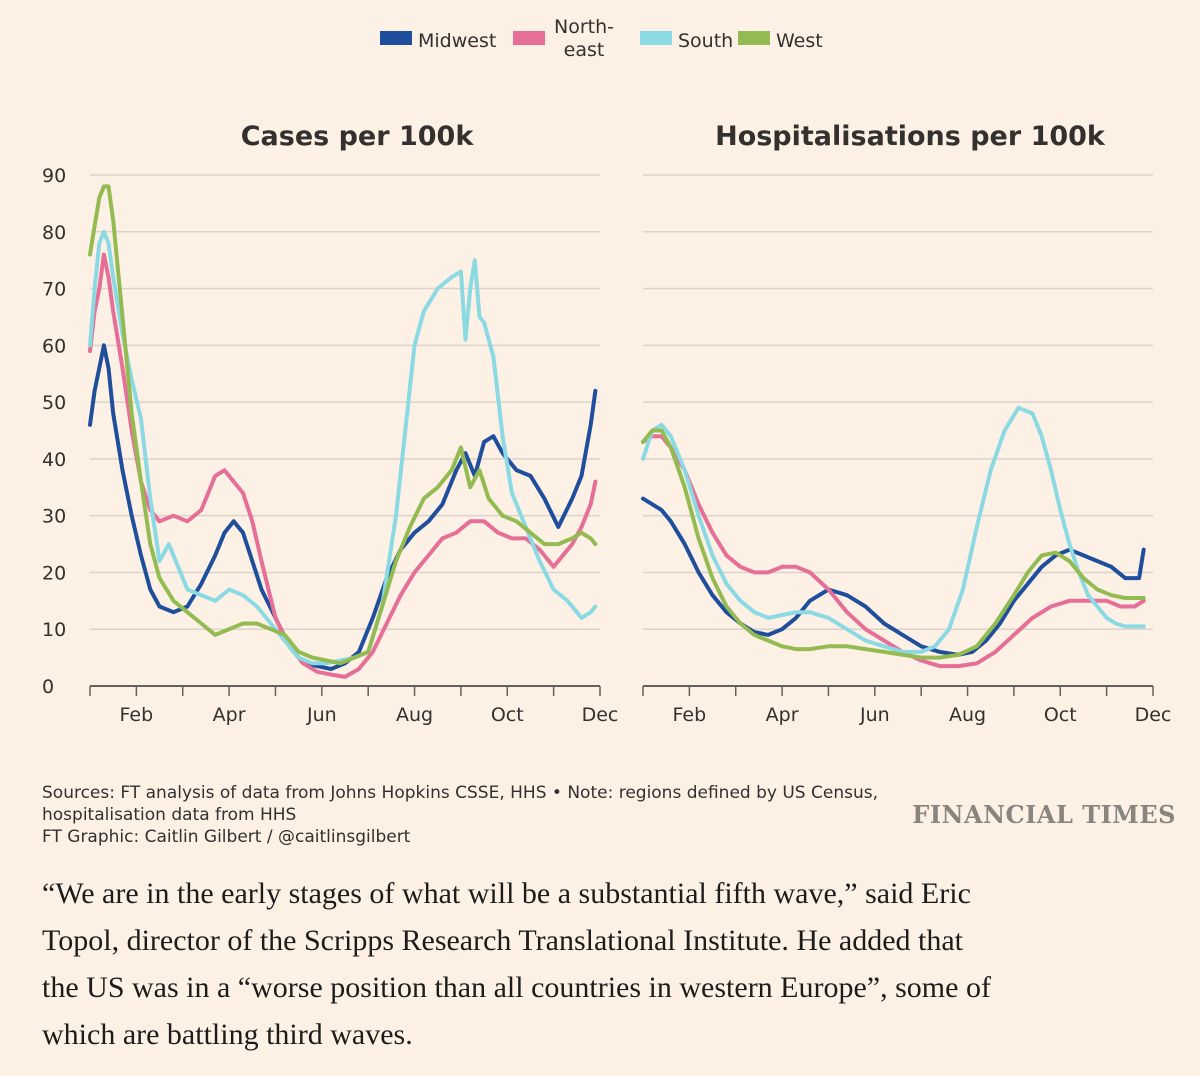 The height and width of the screenshot is (1076, 1200). Describe the element at coordinates (227, 1034) in the screenshot. I see `article-line: which are battling third waves.` at that location.